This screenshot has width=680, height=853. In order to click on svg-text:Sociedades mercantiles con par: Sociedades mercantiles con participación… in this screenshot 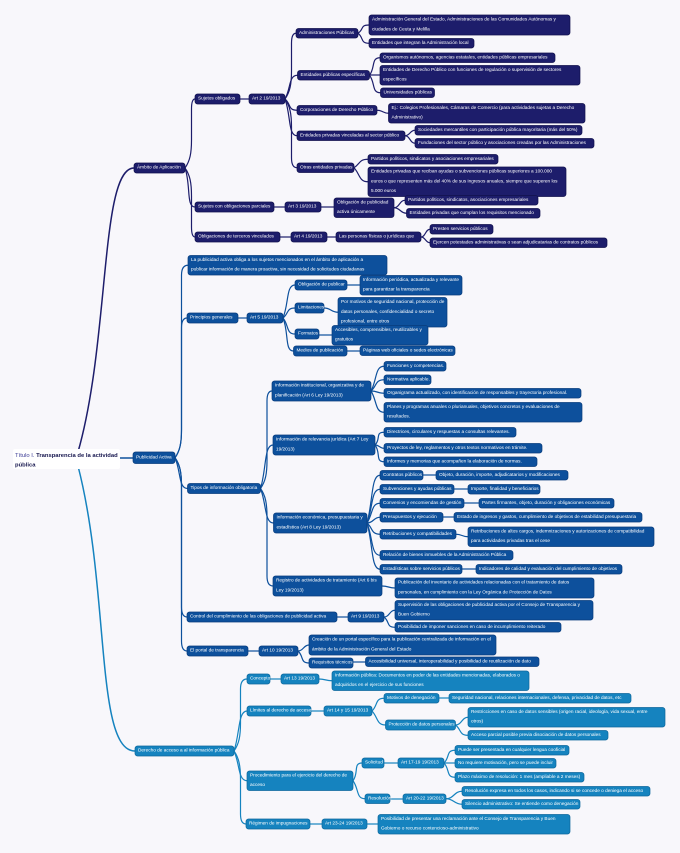, I will do `click(498, 130)`.